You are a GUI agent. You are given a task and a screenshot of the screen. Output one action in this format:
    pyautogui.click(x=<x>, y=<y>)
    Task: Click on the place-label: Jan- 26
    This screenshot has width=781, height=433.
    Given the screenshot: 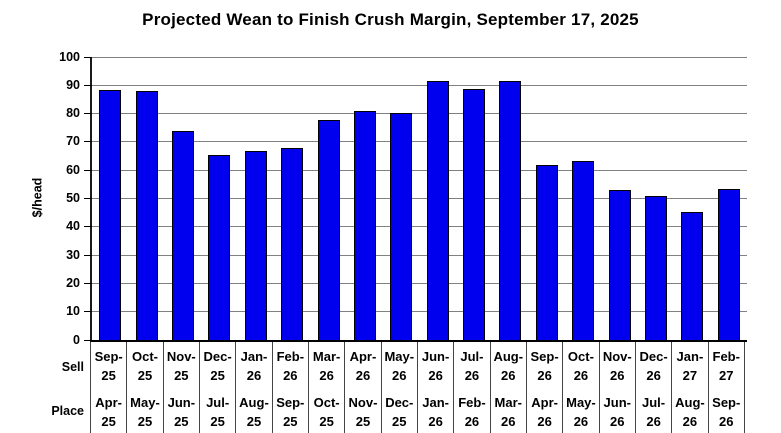 What is the action you would take?
    pyautogui.click(x=435, y=412)
    